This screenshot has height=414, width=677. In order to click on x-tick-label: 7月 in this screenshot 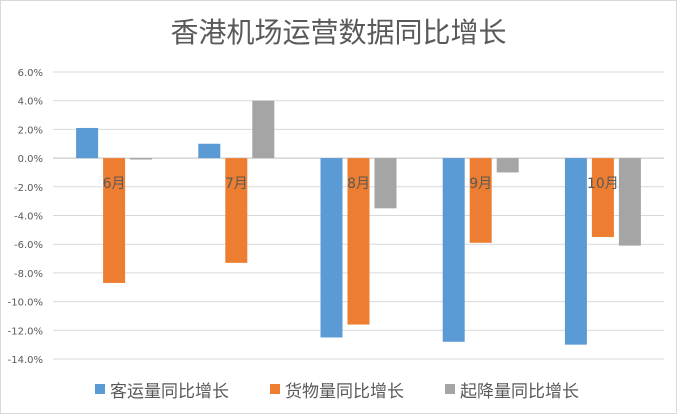, I will do `click(236, 184)`.